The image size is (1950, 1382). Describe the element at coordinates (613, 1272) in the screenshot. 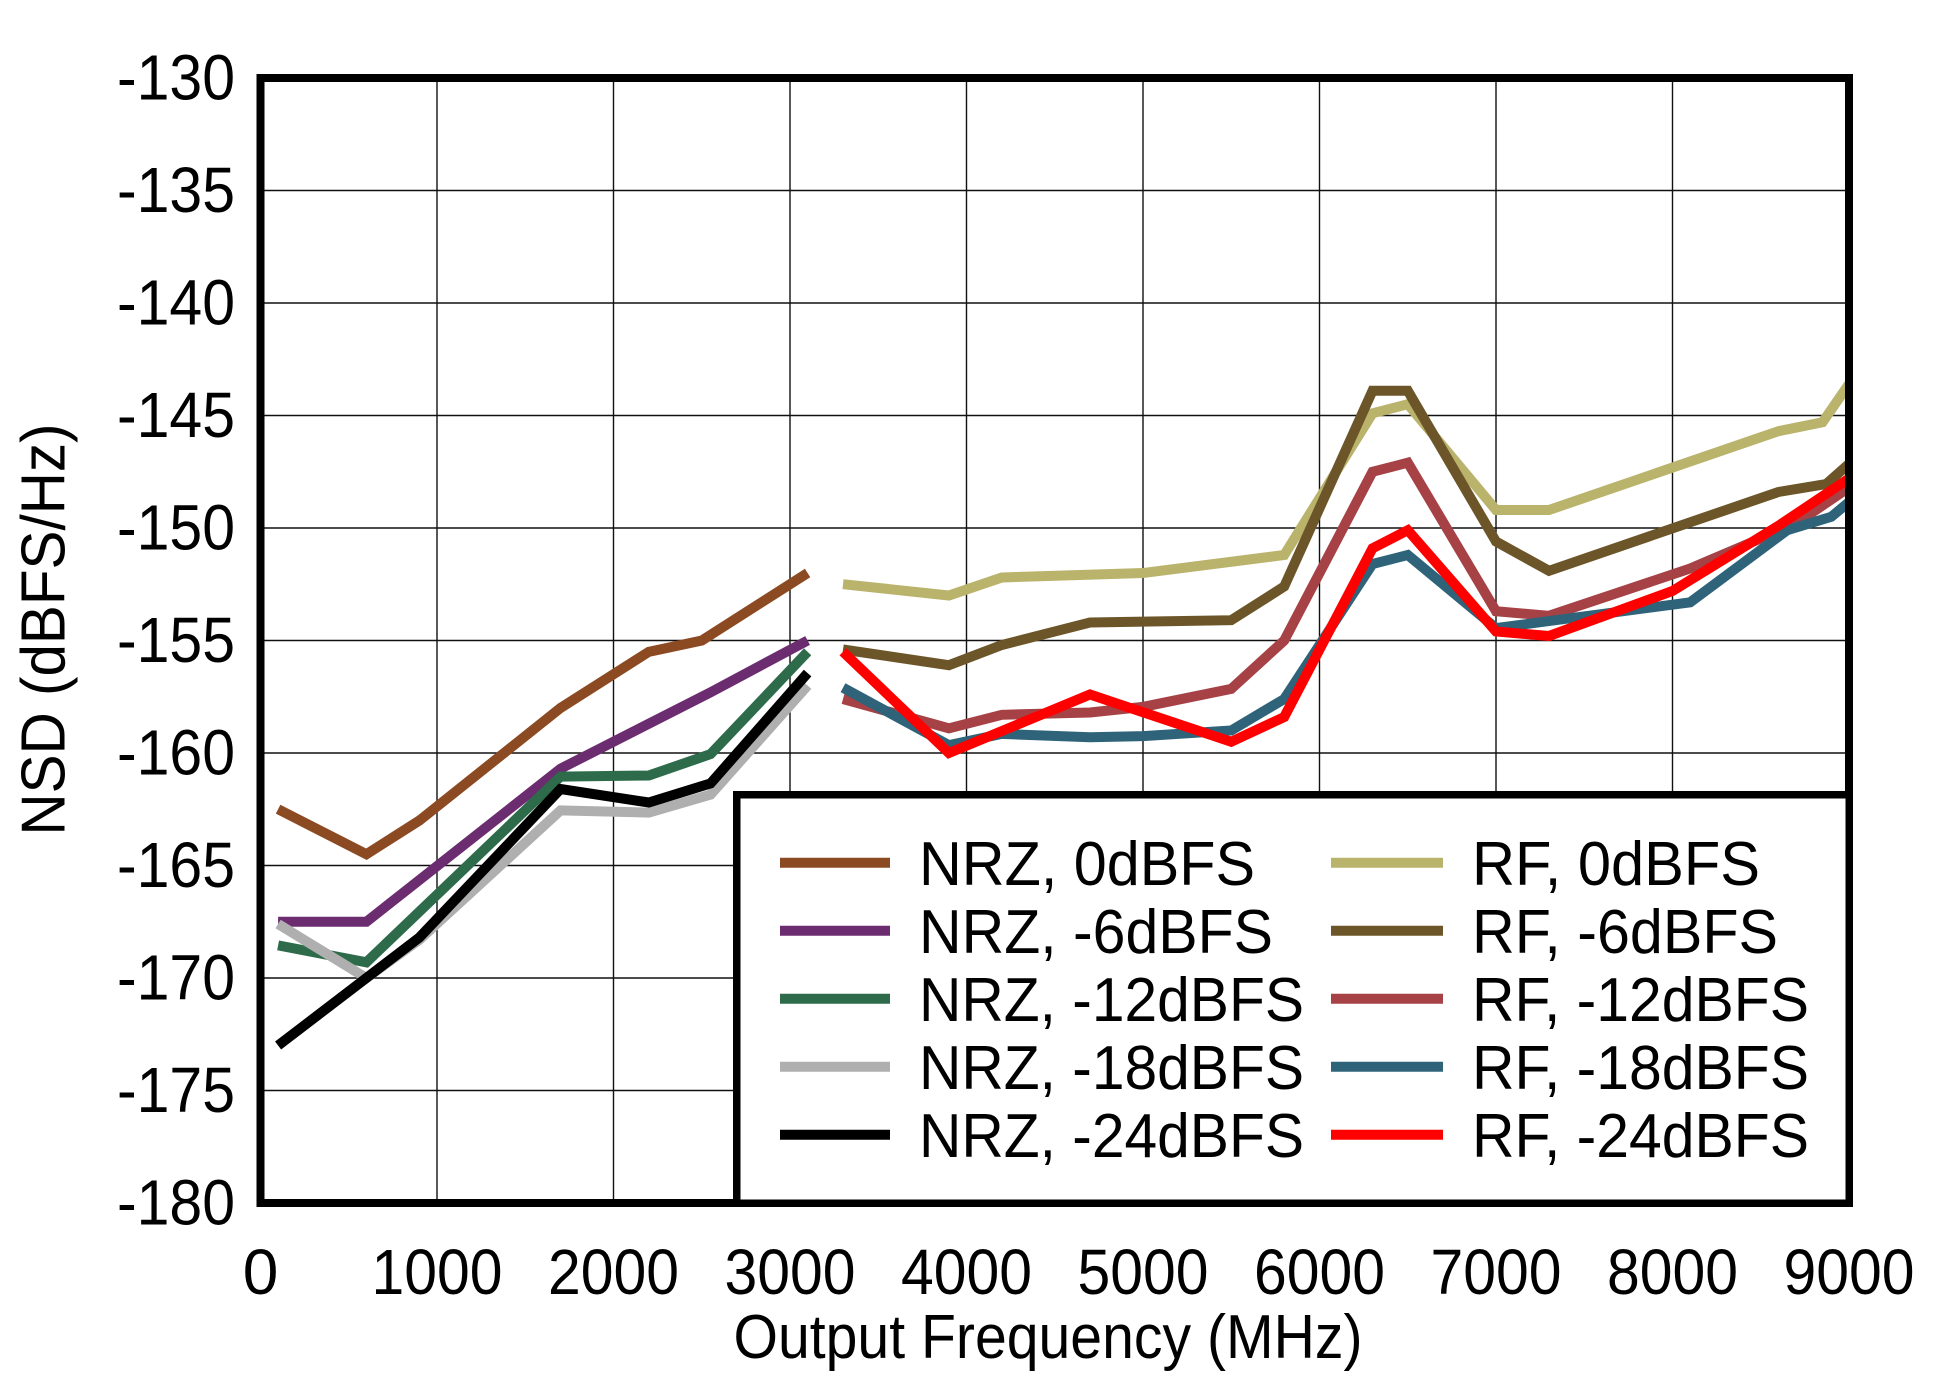

I see `svg-text: 2000` at that location.